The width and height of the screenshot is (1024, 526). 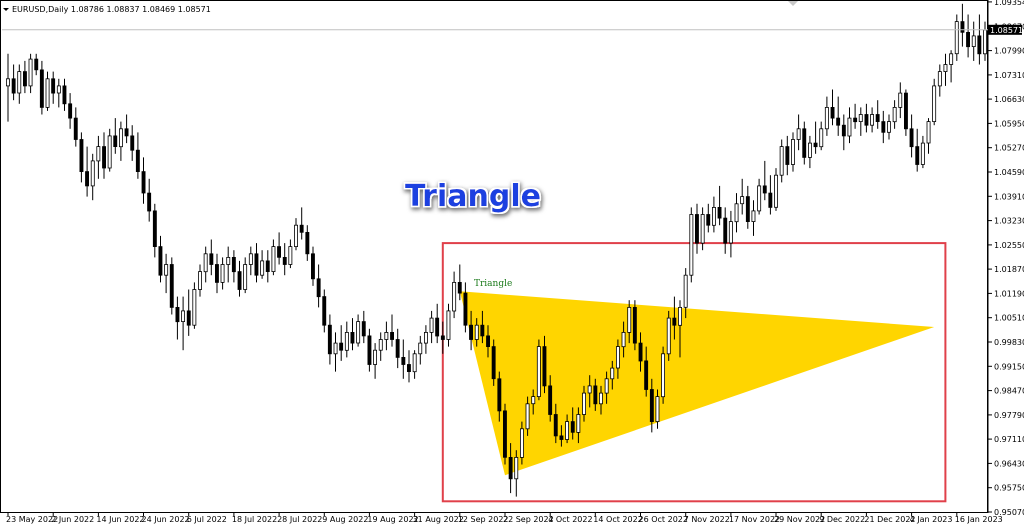 I want to click on x-tick-label: 19 Aug 2022, so click(x=392, y=519).